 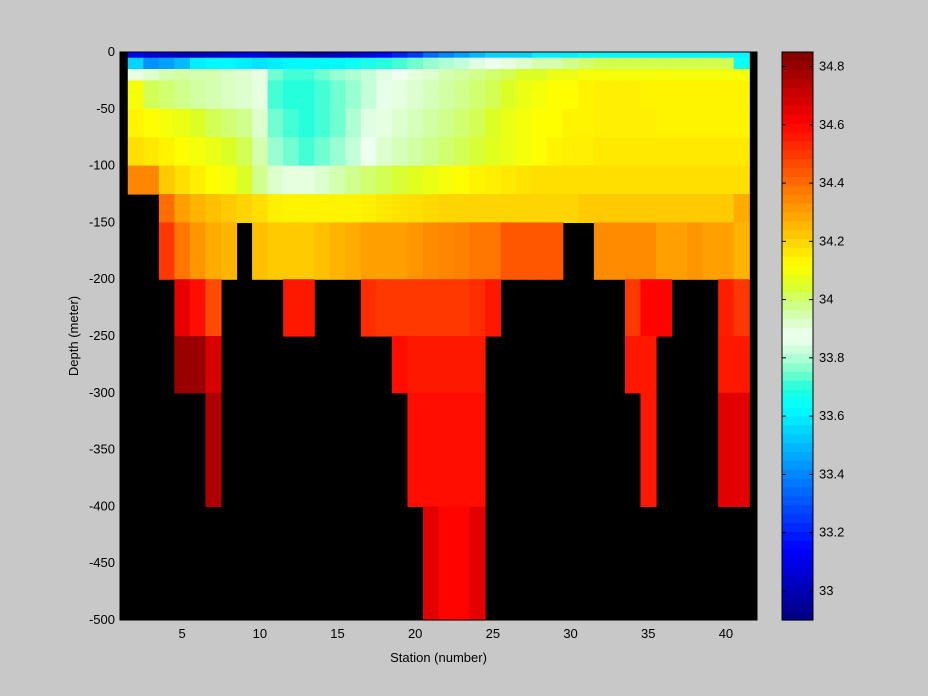 I want to click on x-tick-label: 5, so click(x=182, y=633).